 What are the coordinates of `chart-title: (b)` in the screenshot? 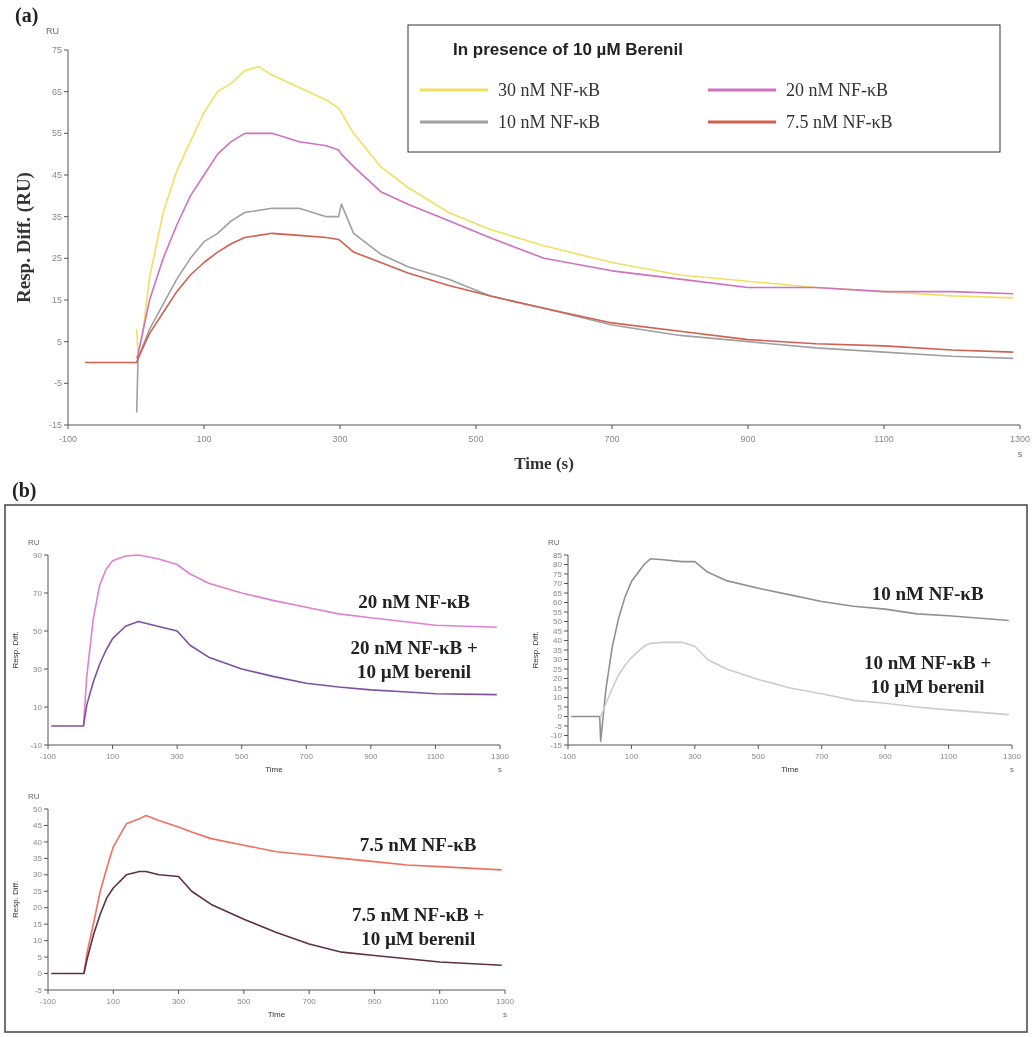 It's located at (24, 490).